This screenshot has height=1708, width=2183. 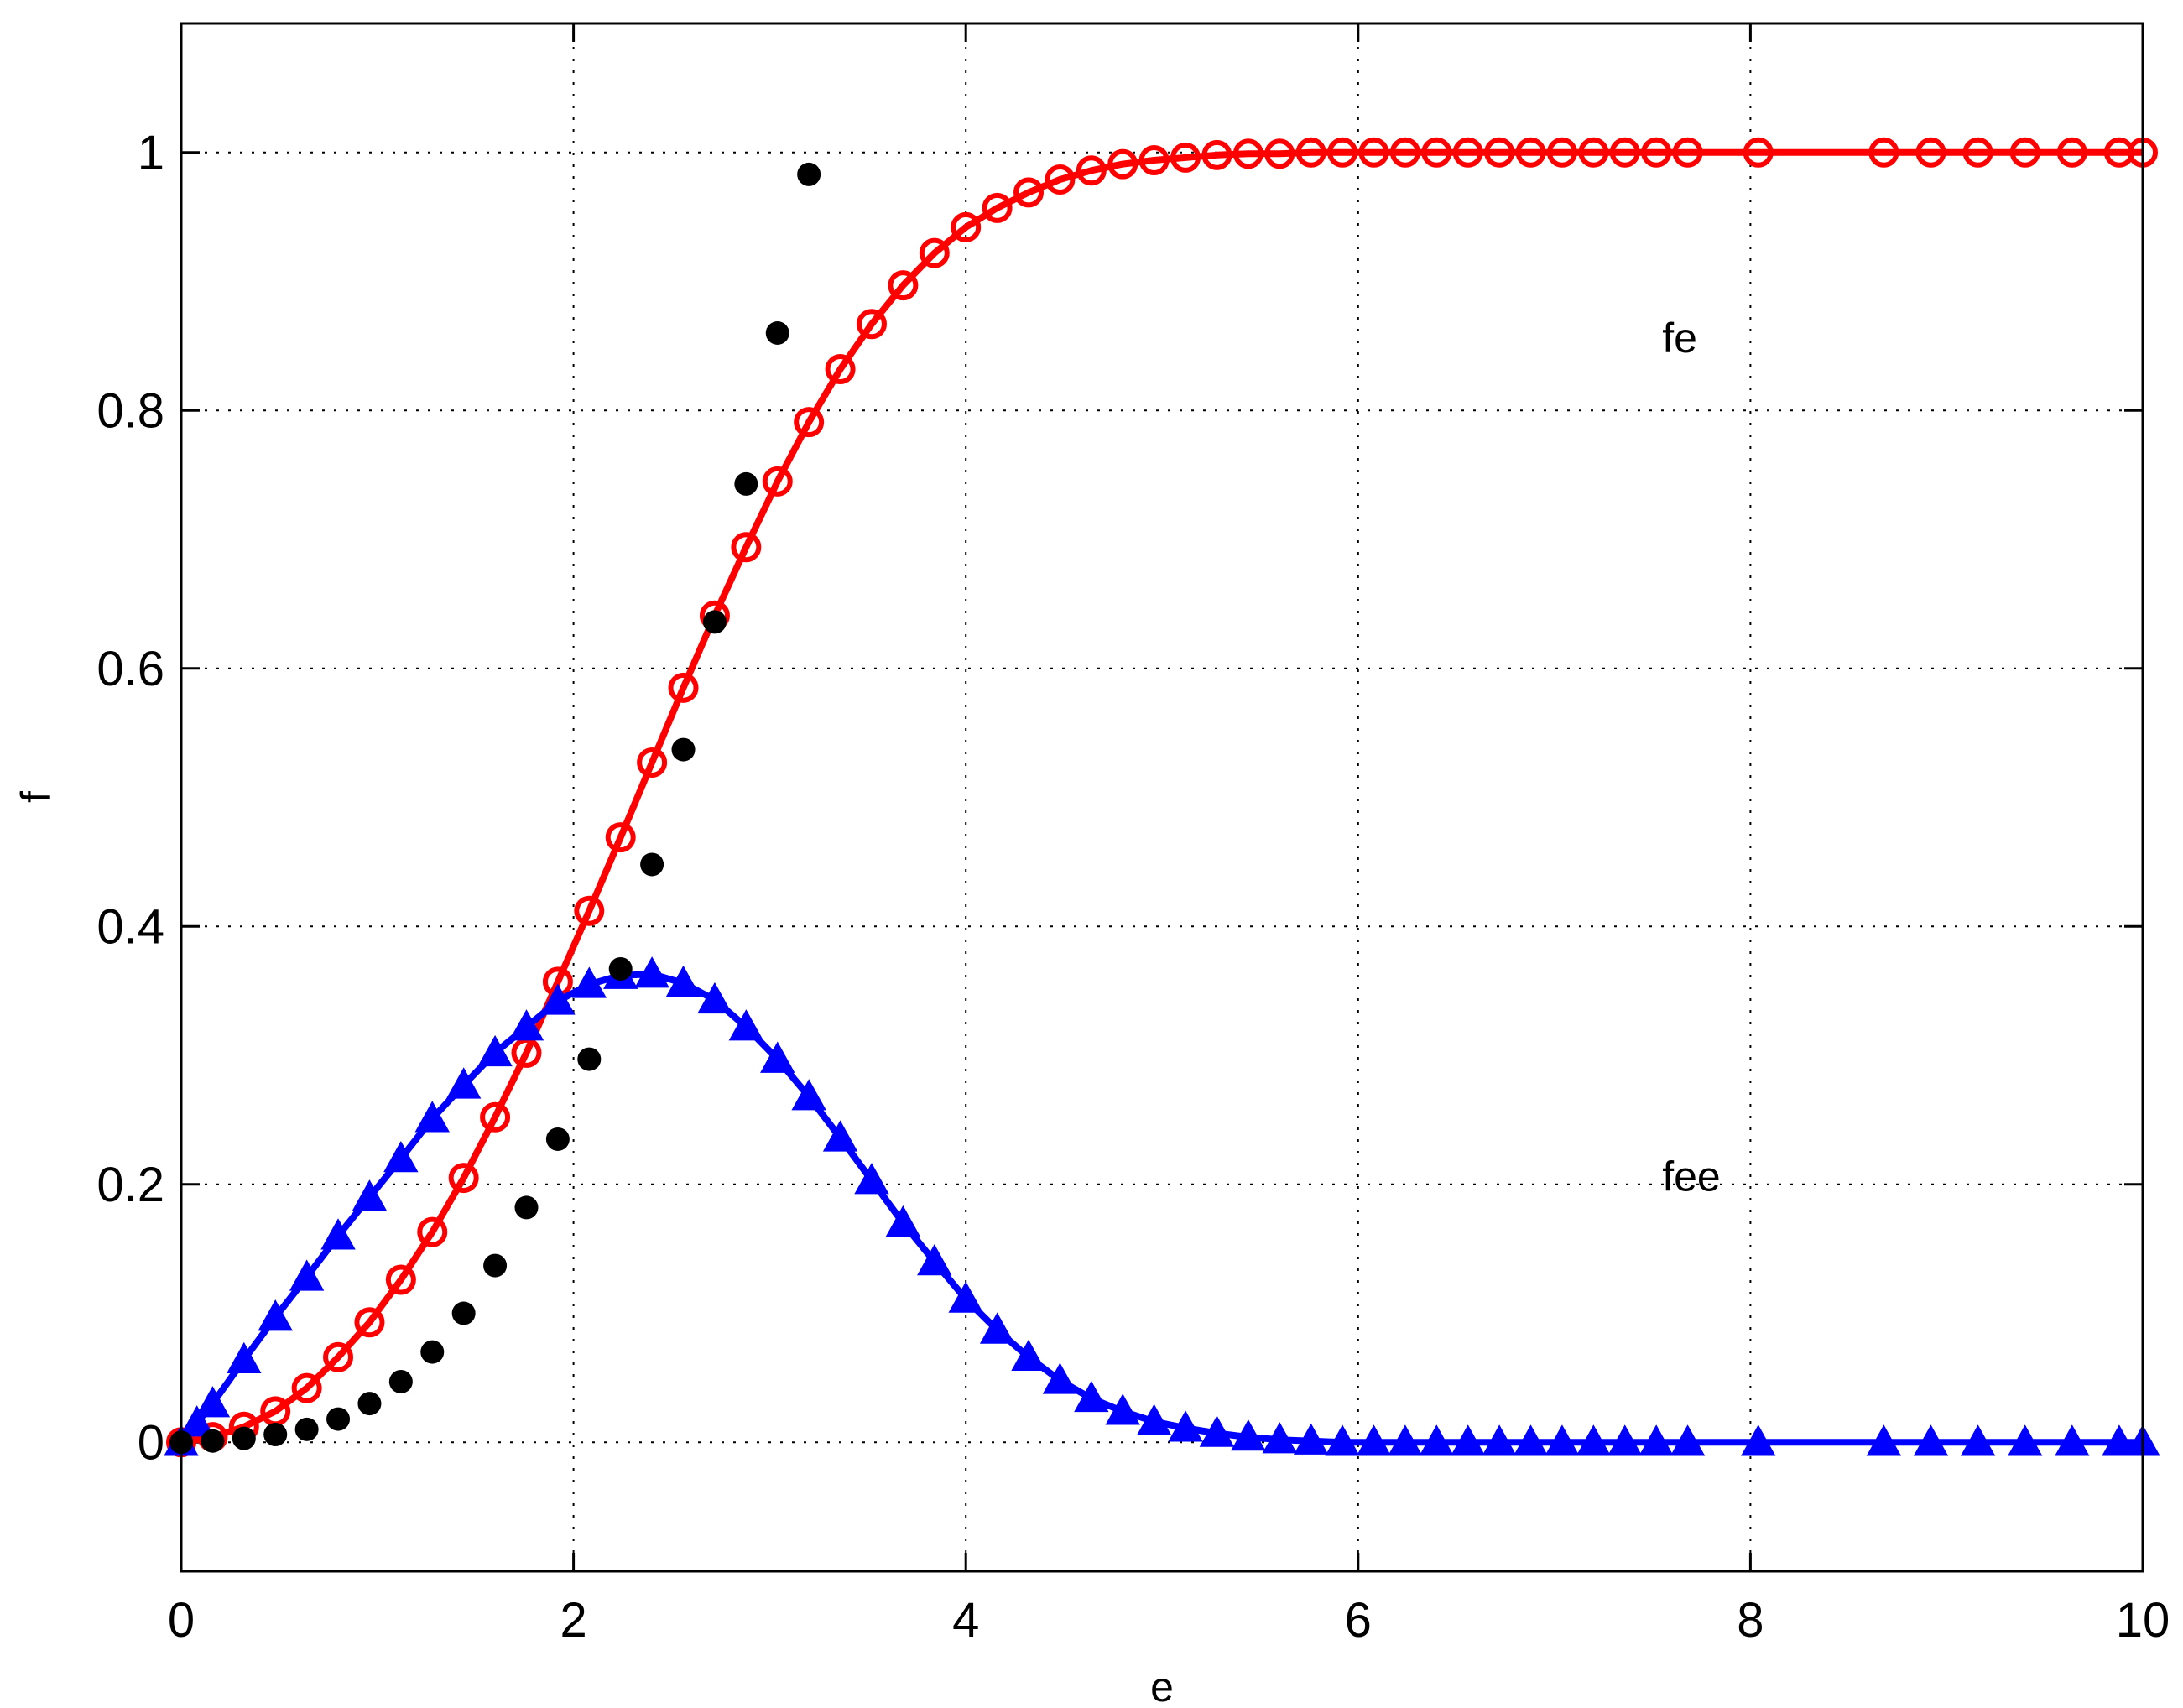 I want to click on x-axis-label: e, so click(x=1162, y=1686).